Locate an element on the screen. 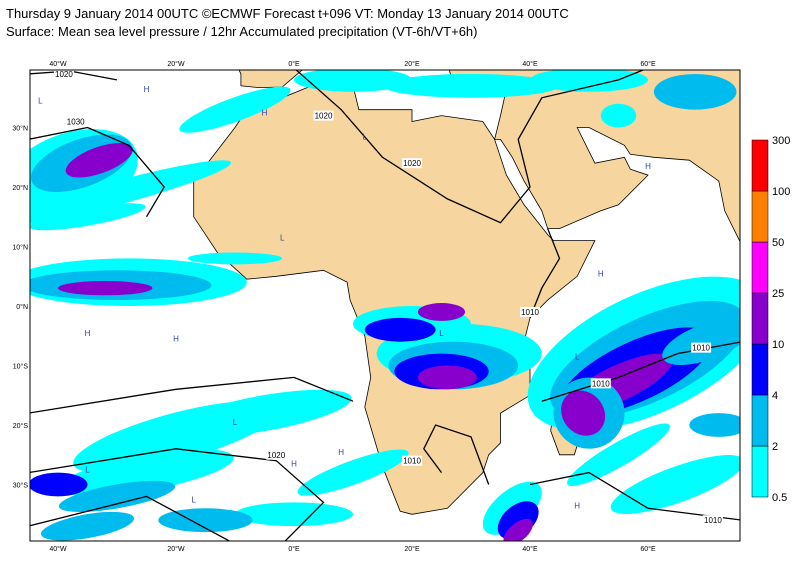  colorbar-label: 300 is located at coordinates (781, 141).